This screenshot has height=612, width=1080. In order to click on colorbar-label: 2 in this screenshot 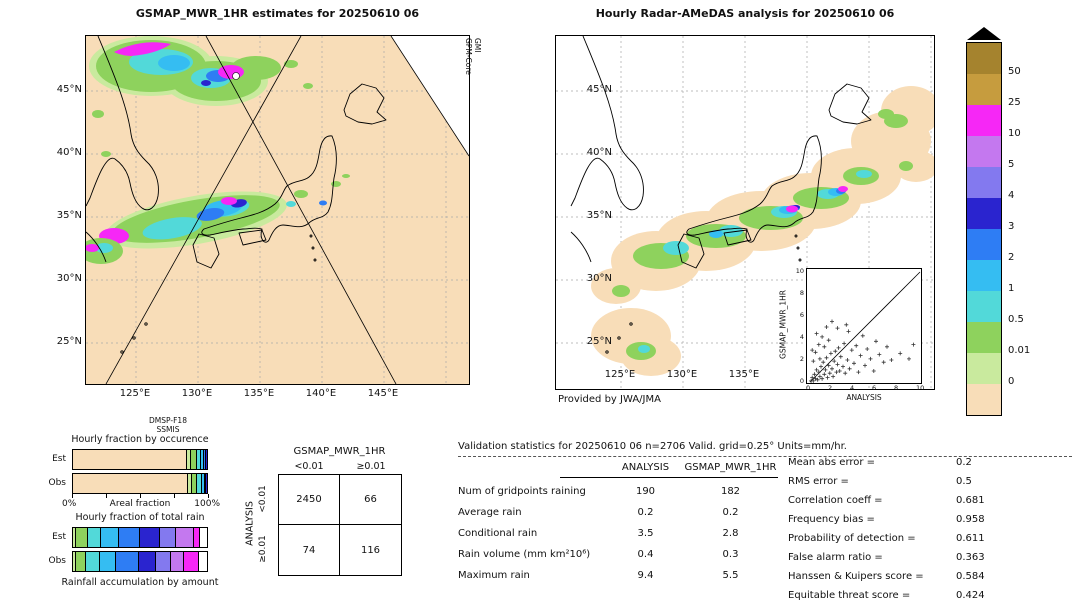, I will do `click(1011, 257)`.